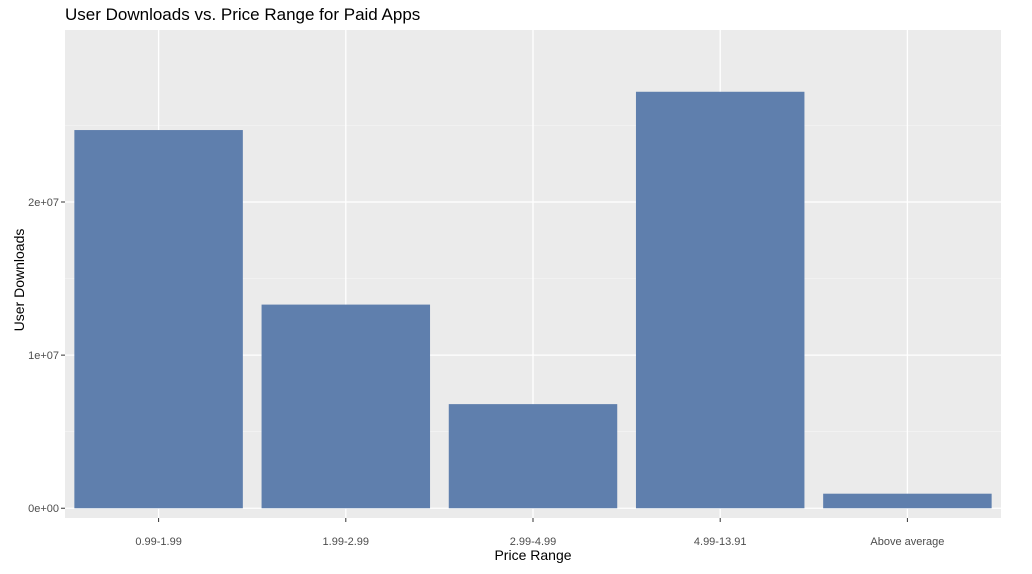 Image resolution: width=1032 pixels, height=574 pixels. What do you see at coordinates (533, 542) in the screenshot?
I see `x-tick-label: 2.99-4.99` at bounding box center [533, 542].